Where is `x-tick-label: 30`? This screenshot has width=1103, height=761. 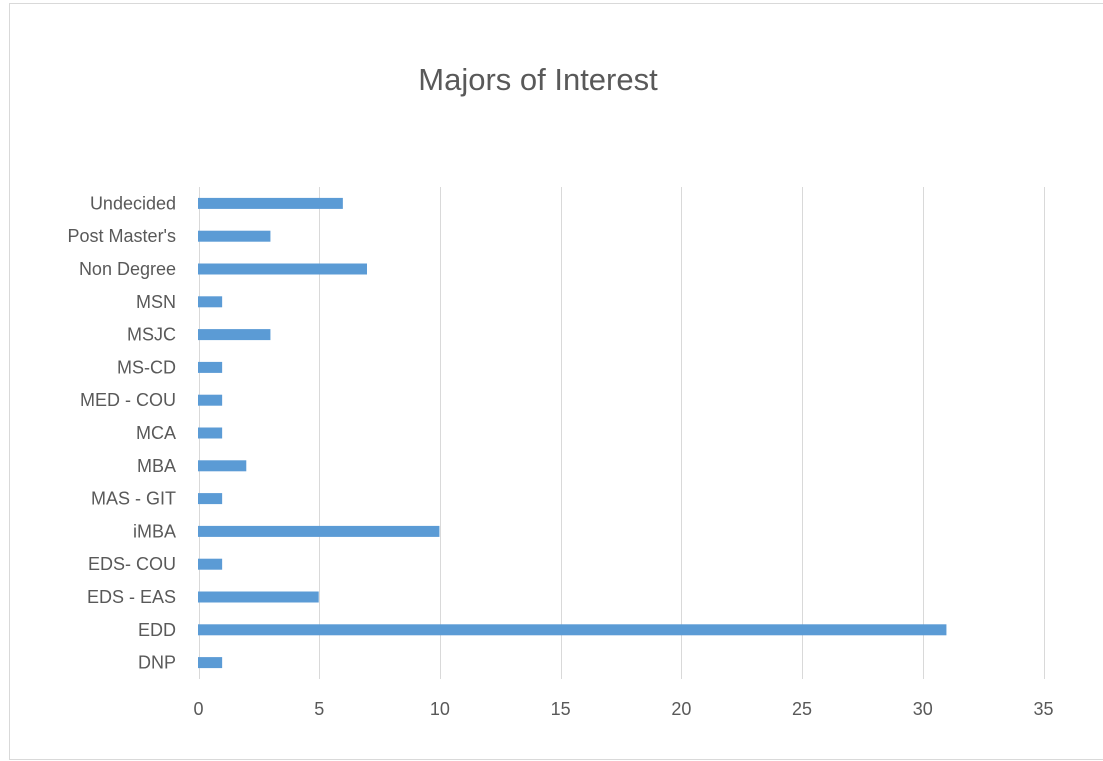 x-tick-label: 30 is located at coordinates (923, 709).